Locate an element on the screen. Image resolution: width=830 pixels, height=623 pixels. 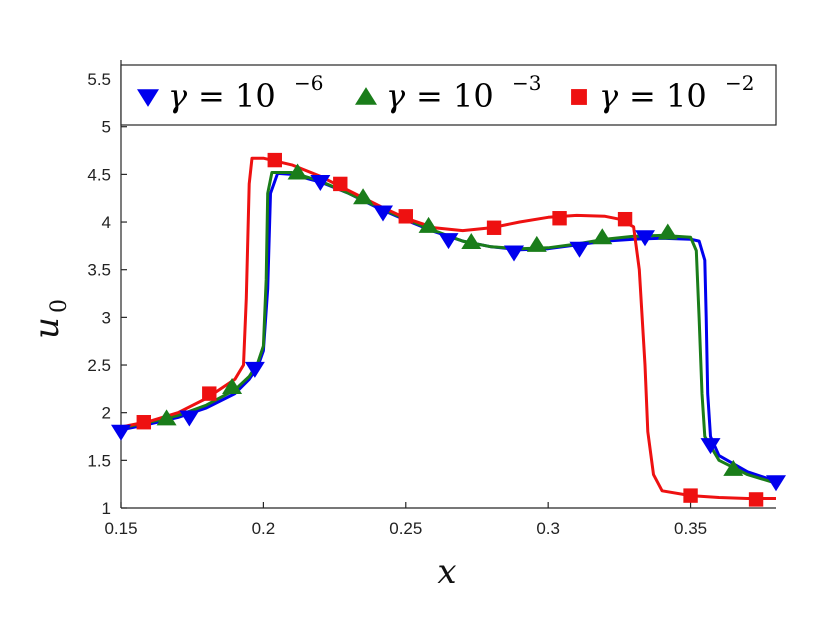
y-tick-label: 3.5 is located at coordinates (99, 270).